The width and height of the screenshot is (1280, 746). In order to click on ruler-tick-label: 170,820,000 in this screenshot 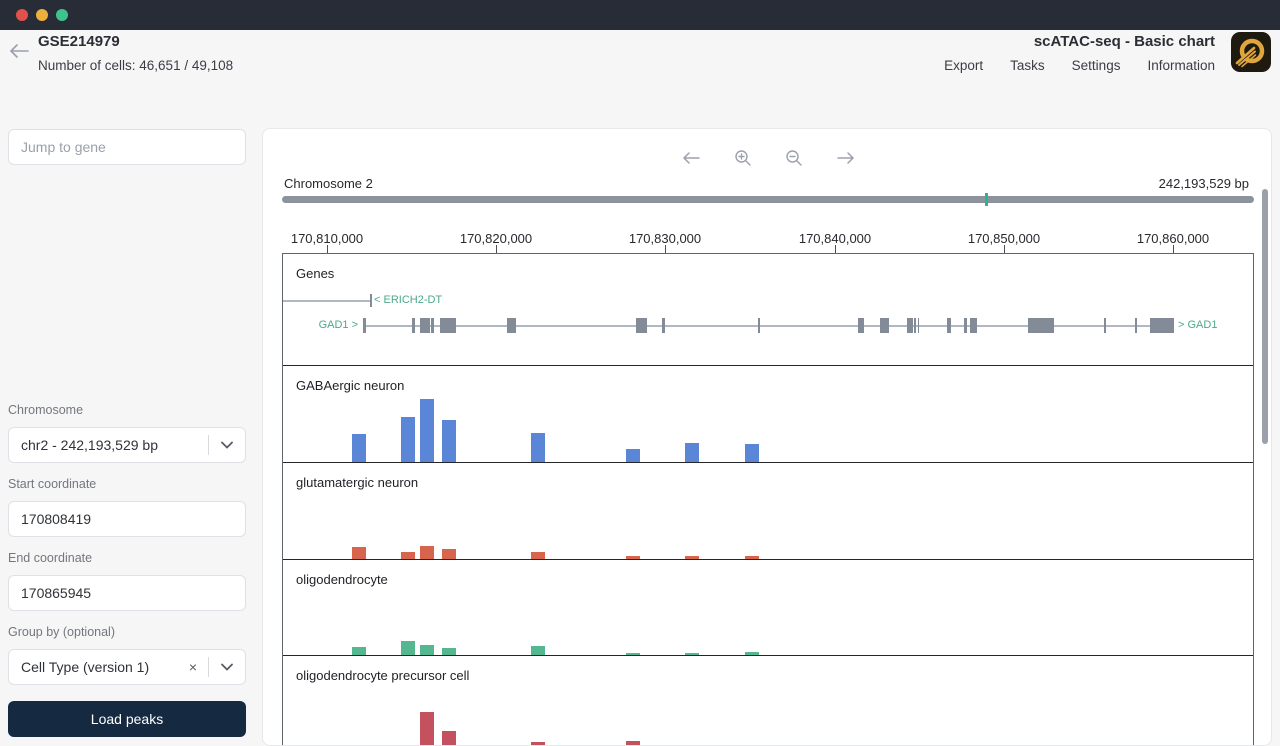, I will do `click(496, 238)`.